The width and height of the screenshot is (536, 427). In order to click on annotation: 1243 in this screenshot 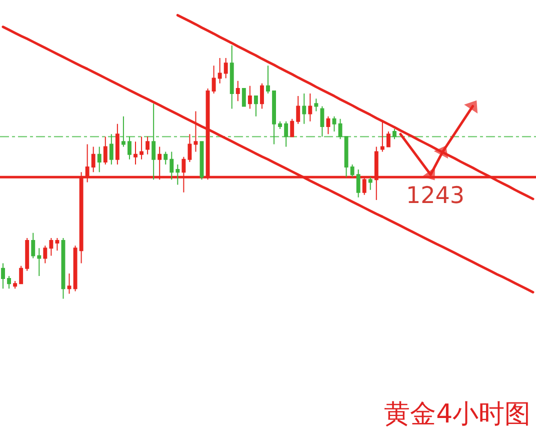, I will do `click(435, 196)`.